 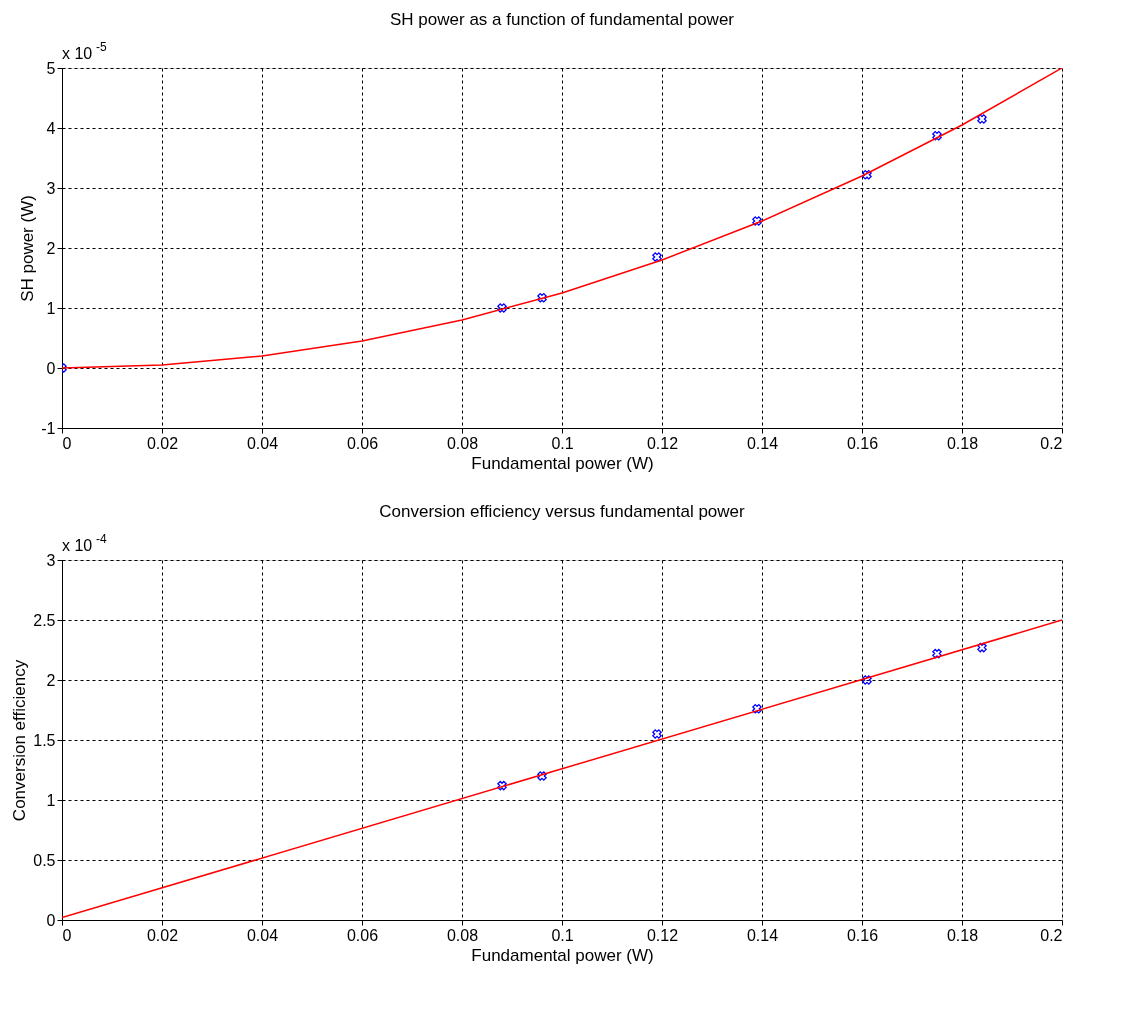 What do you see at coordinates (28, 248) in the screenshot?
I see `y-axis-title: SH power (W)` at bounding box center [28, 248].